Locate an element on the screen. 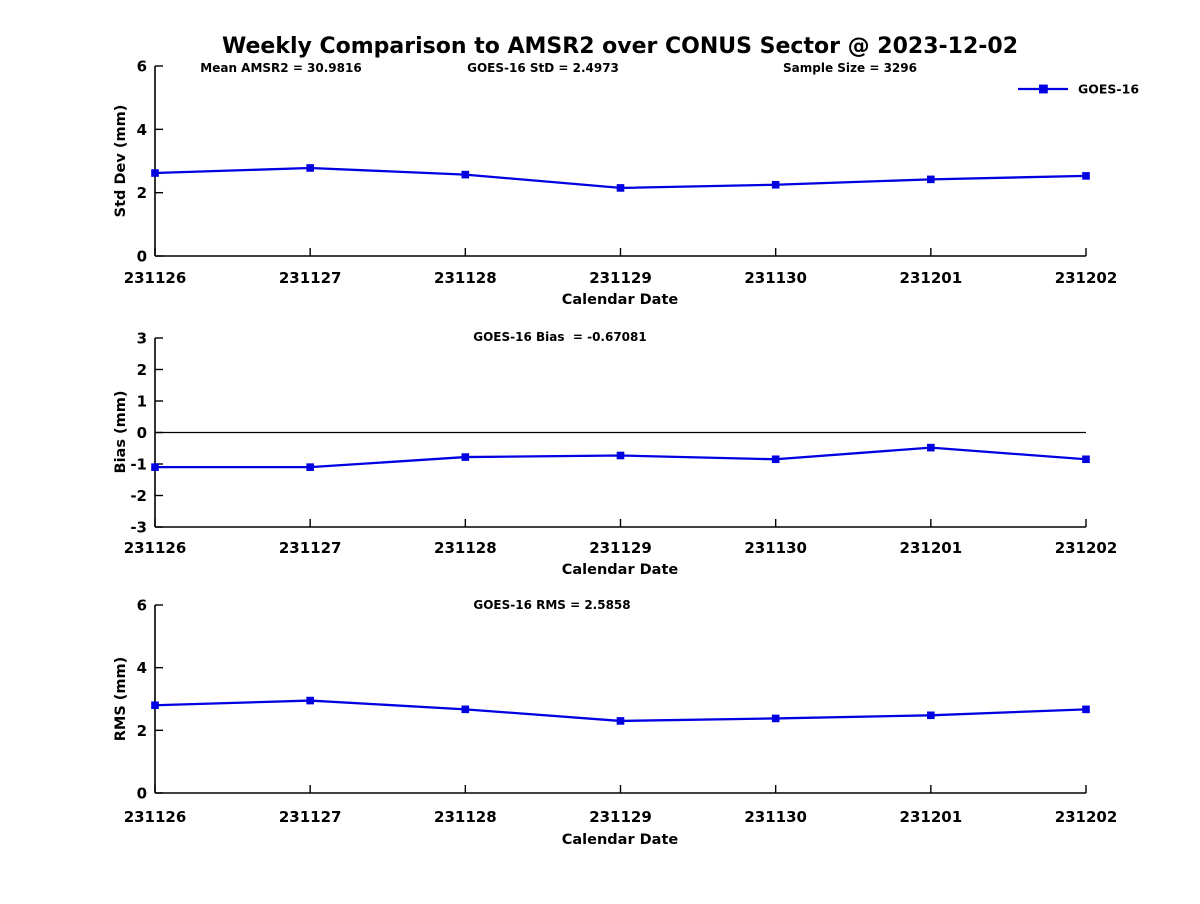 Image resolution: width=1200 pixels, height=904 pixels. annotation-goes16-bias: GOES-16 Bias = -0.67081 is located at coordinates (559, 337).